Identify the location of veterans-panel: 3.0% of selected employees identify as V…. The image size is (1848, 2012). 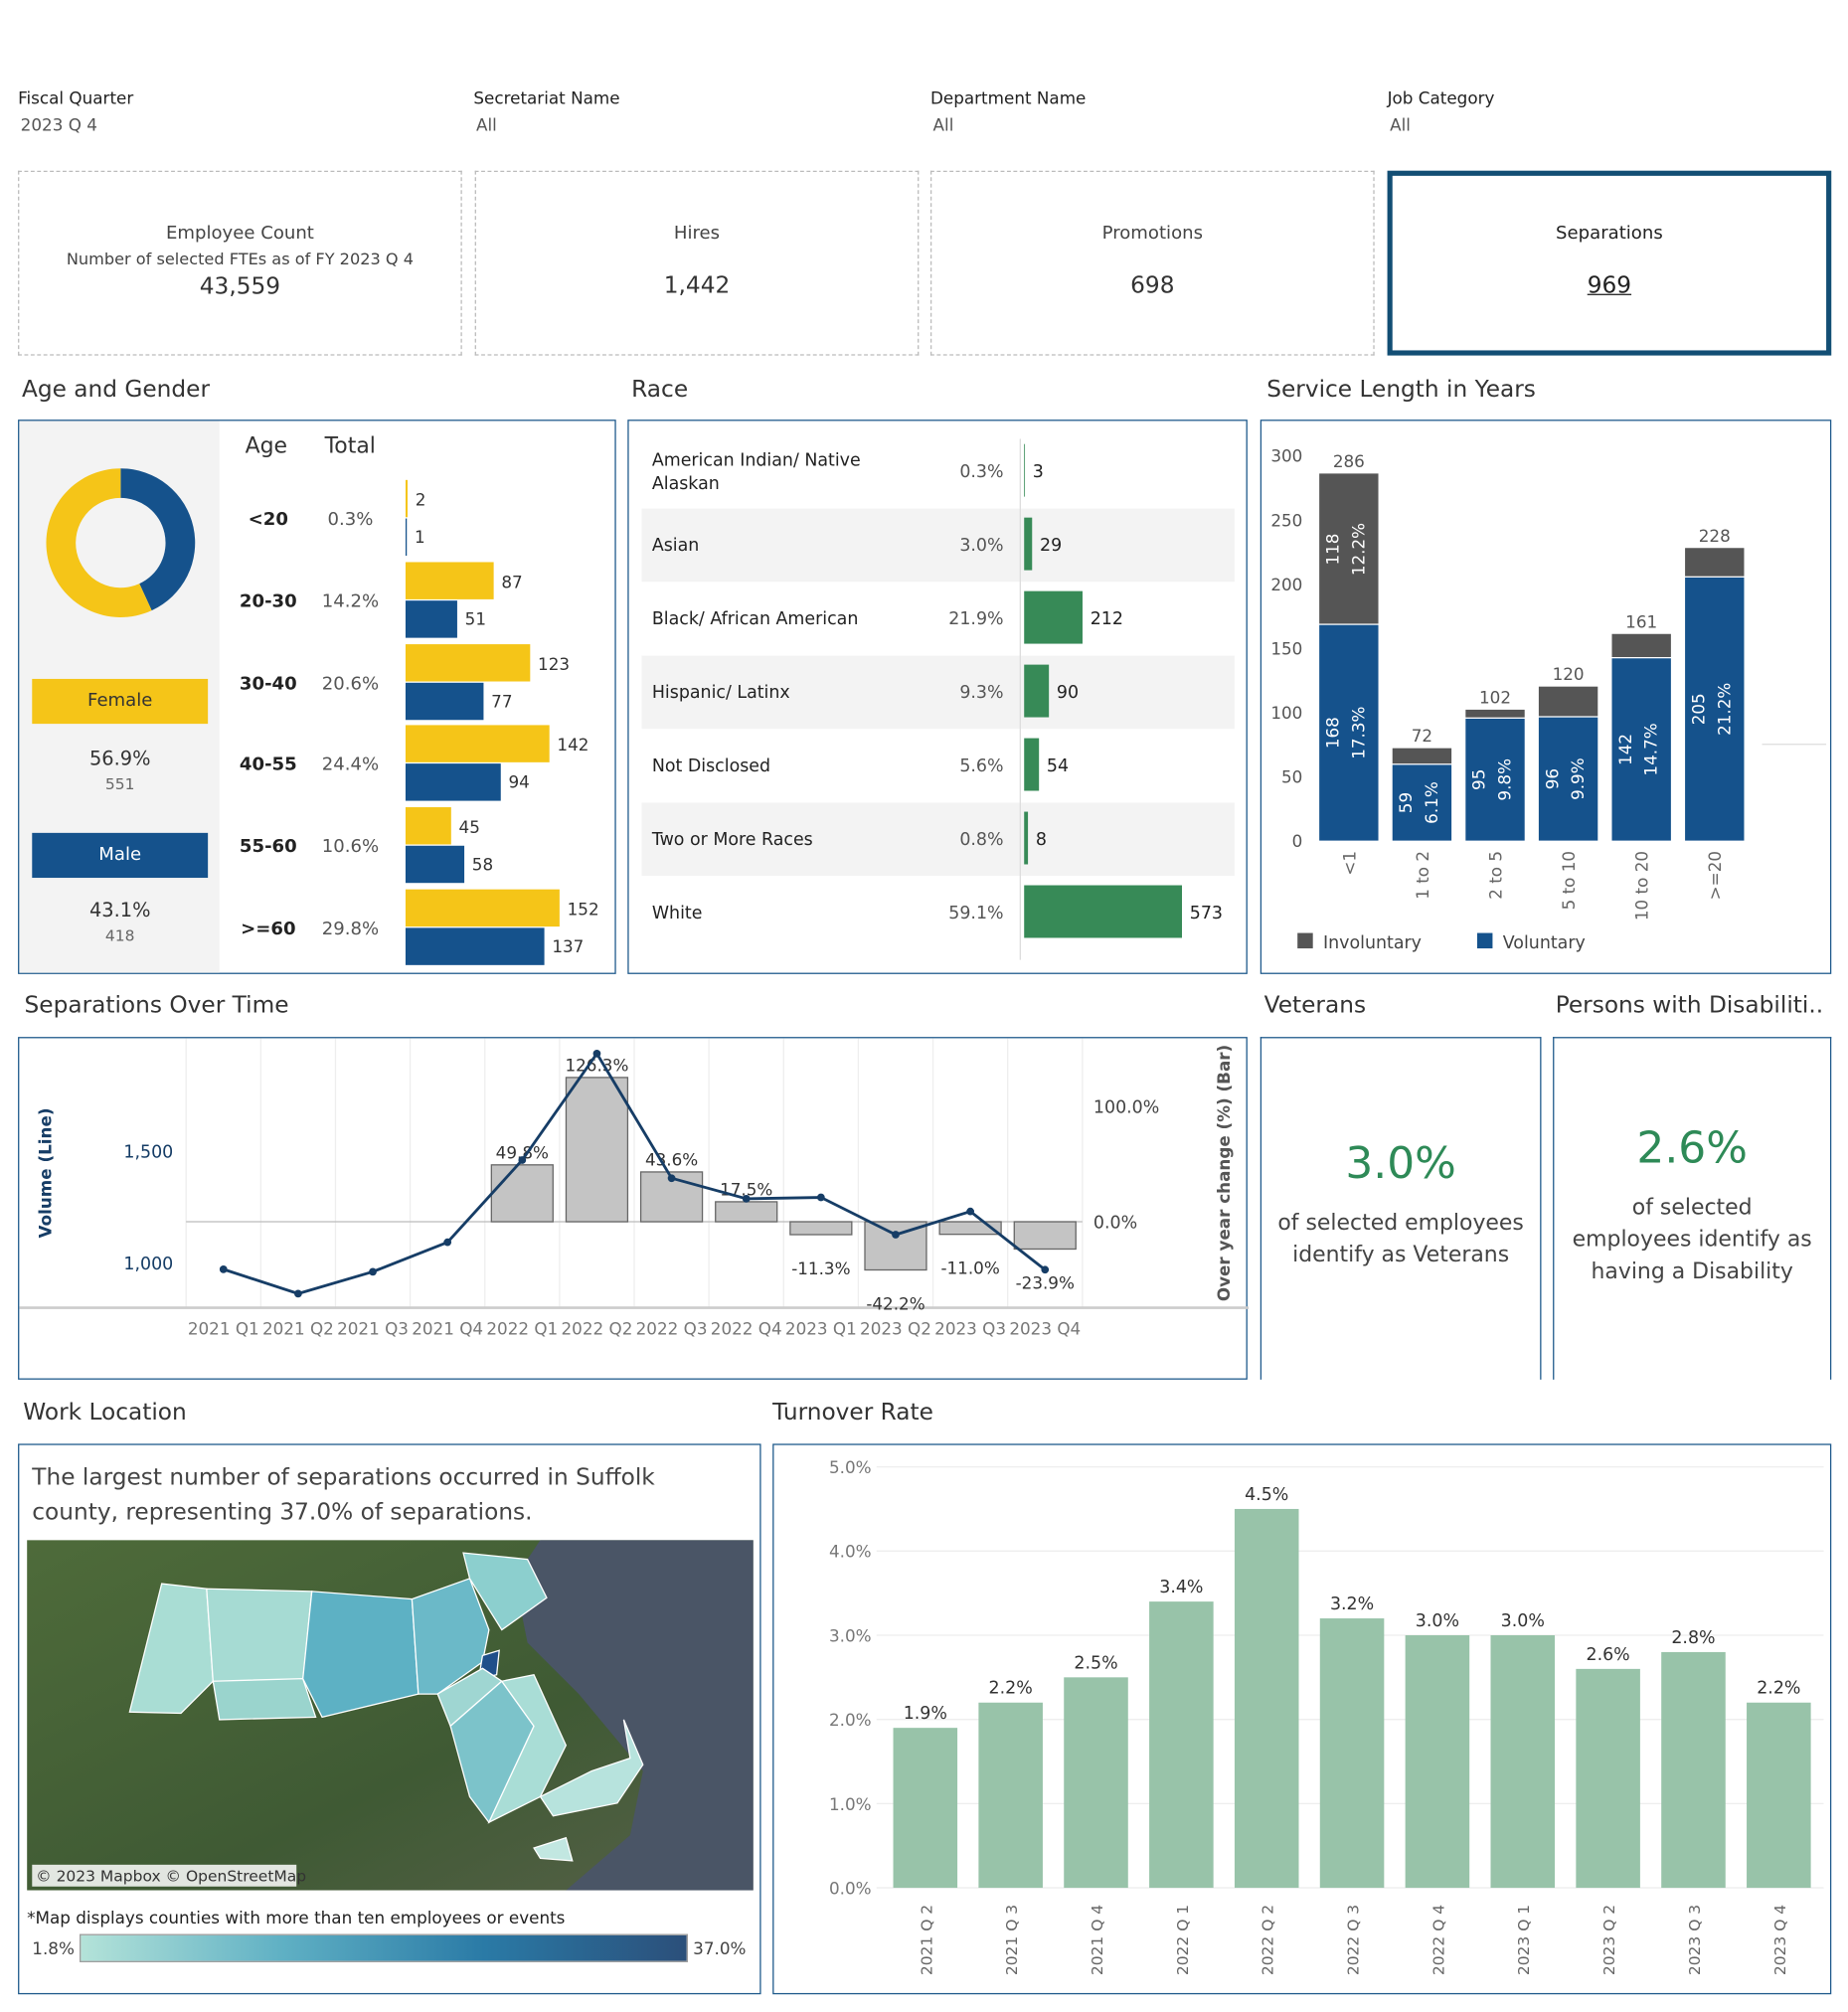
(1401, 1208).